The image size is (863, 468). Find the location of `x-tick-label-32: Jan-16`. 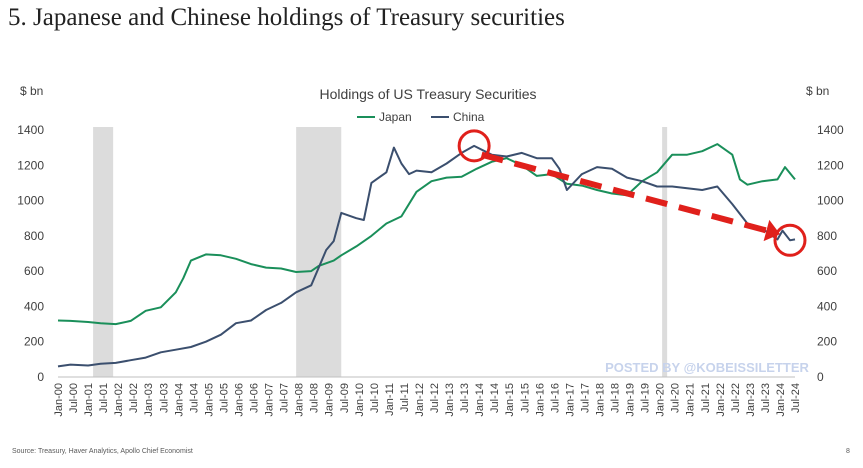

x-tick-label-32: Jan-16 is located at coordinates (540, 400).